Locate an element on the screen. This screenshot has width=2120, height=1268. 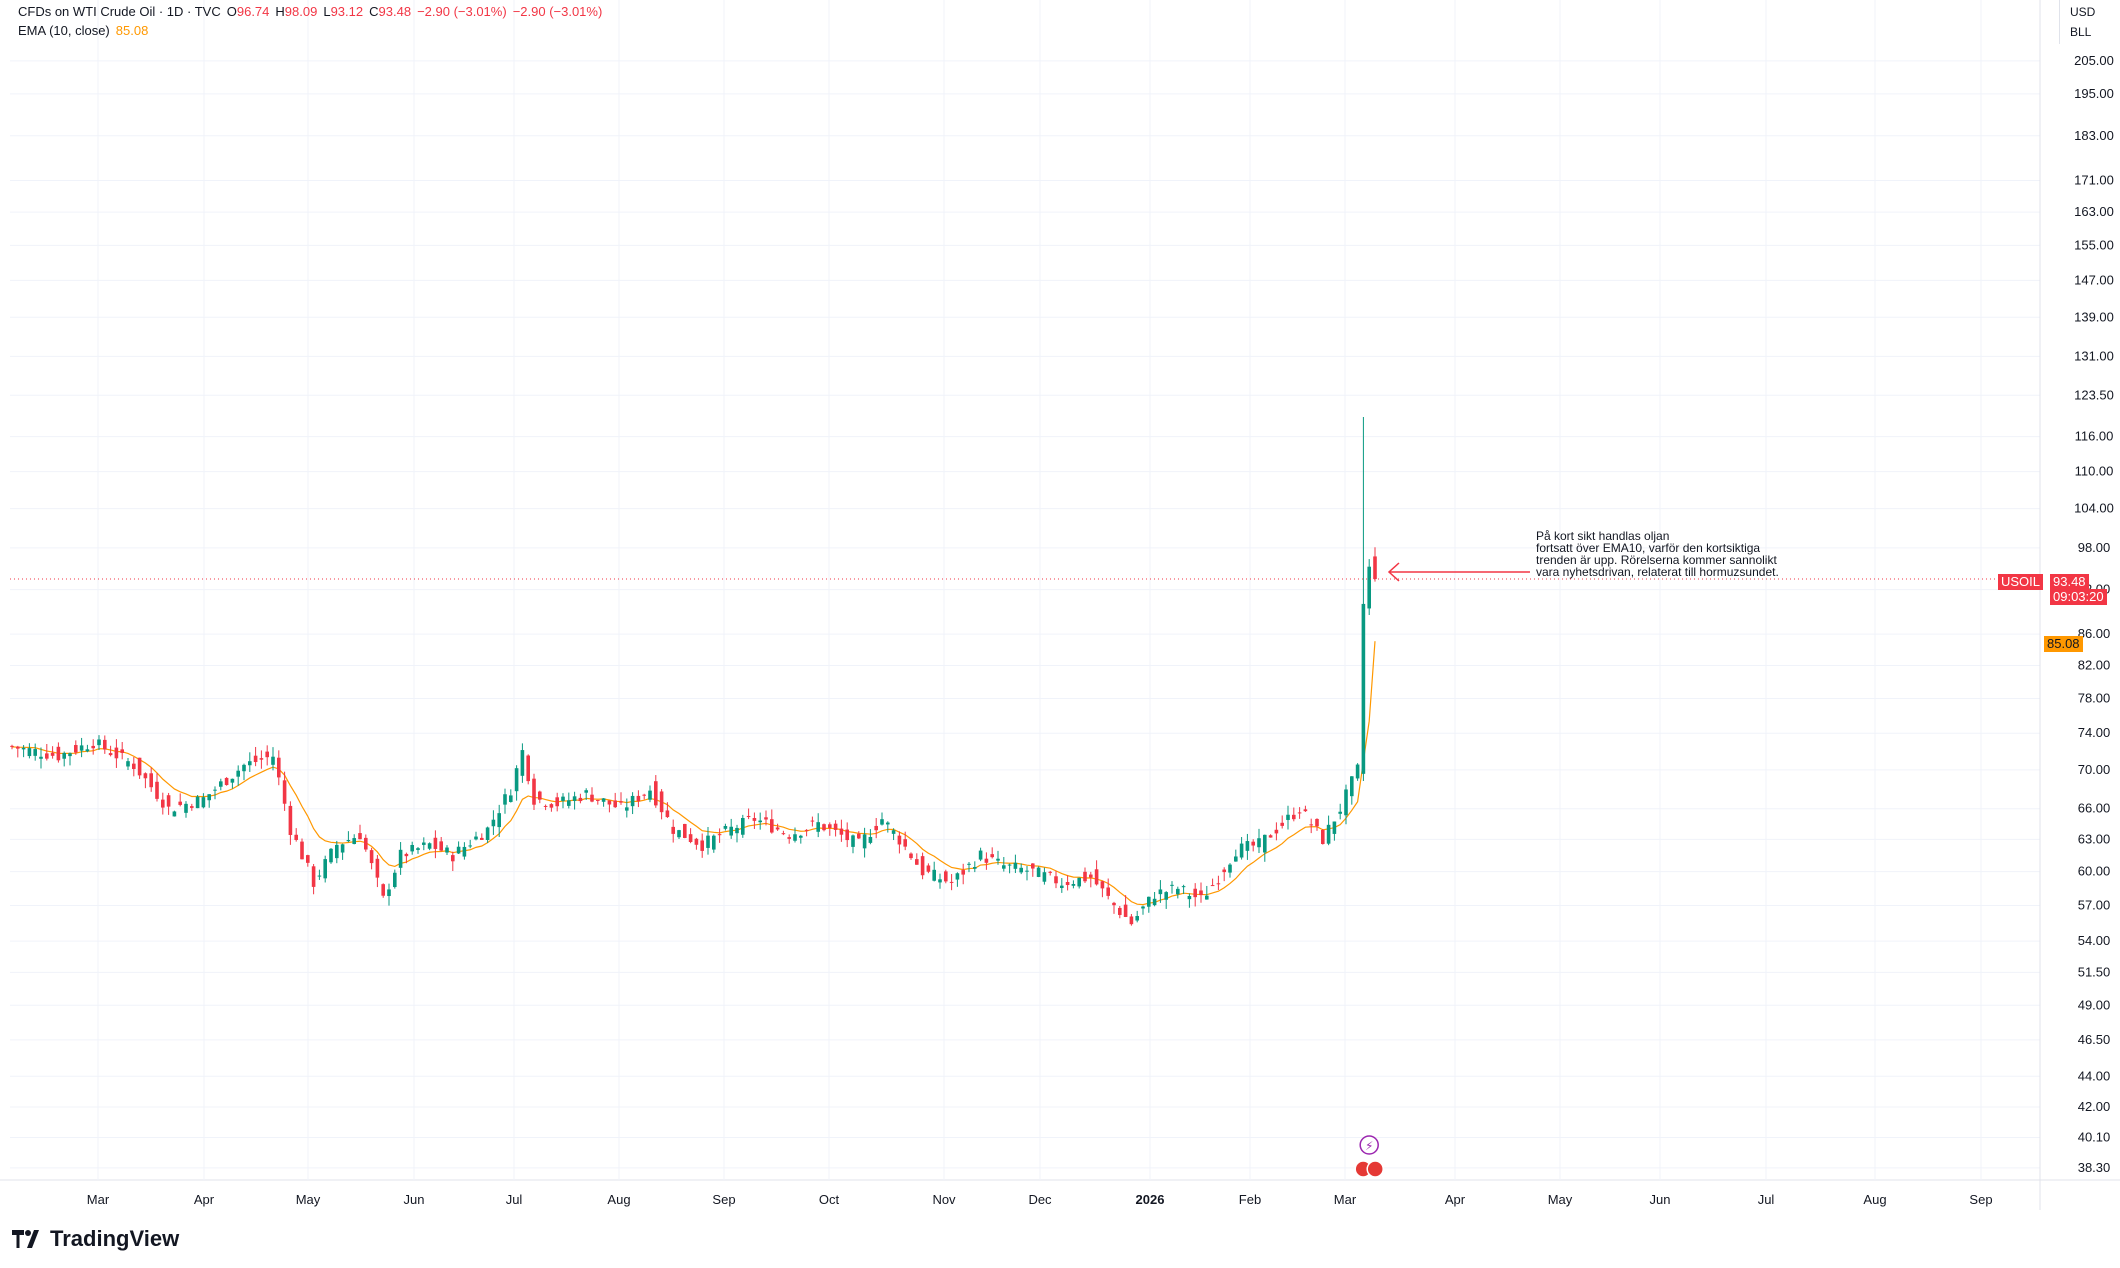
x-tick-label: Jun is located at coordinates (414, 1199).